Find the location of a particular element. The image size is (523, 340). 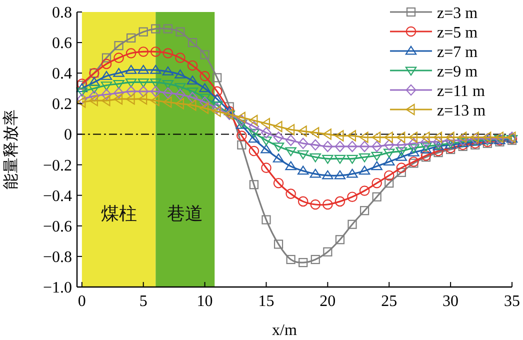

x-tick-label: 10 is located at coordinates (204, 301).